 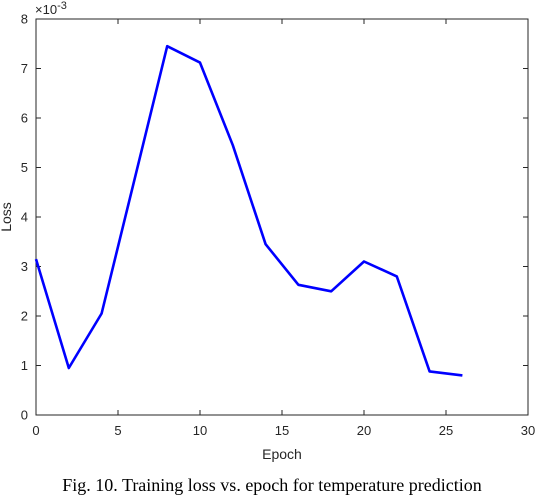 What do you see at coordinates (528, 430) in the screenshot?
I see `x-tick-label: 30` at bounding box center [528, 430].